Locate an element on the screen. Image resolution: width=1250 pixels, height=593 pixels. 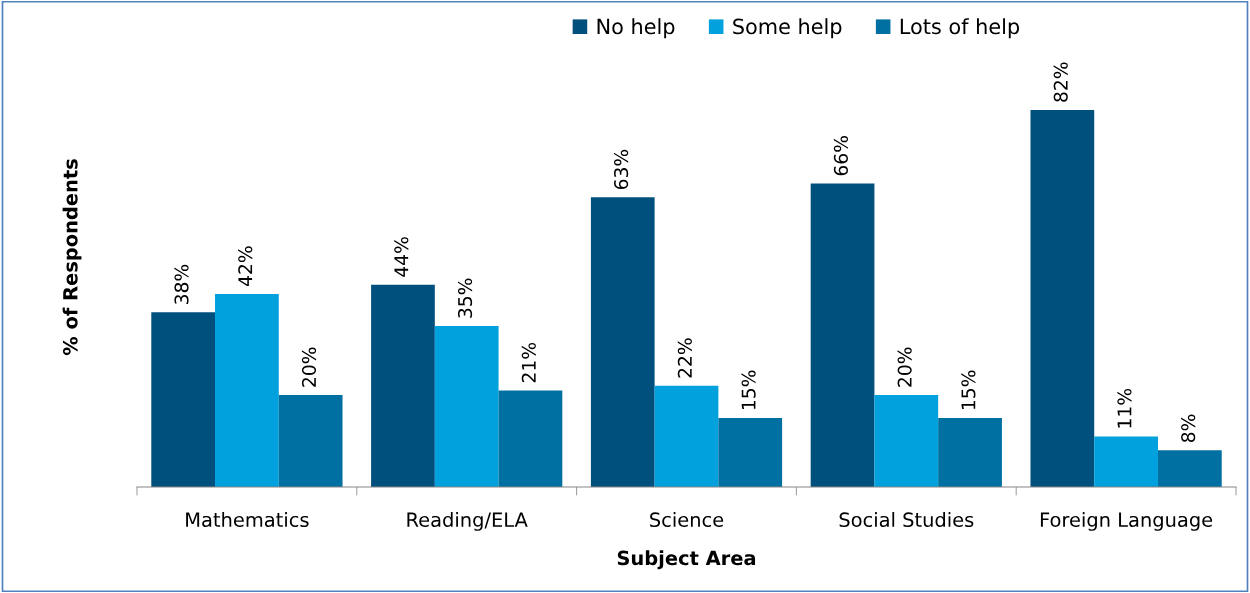
legend-label: No help is located at coordinates (636, 28).